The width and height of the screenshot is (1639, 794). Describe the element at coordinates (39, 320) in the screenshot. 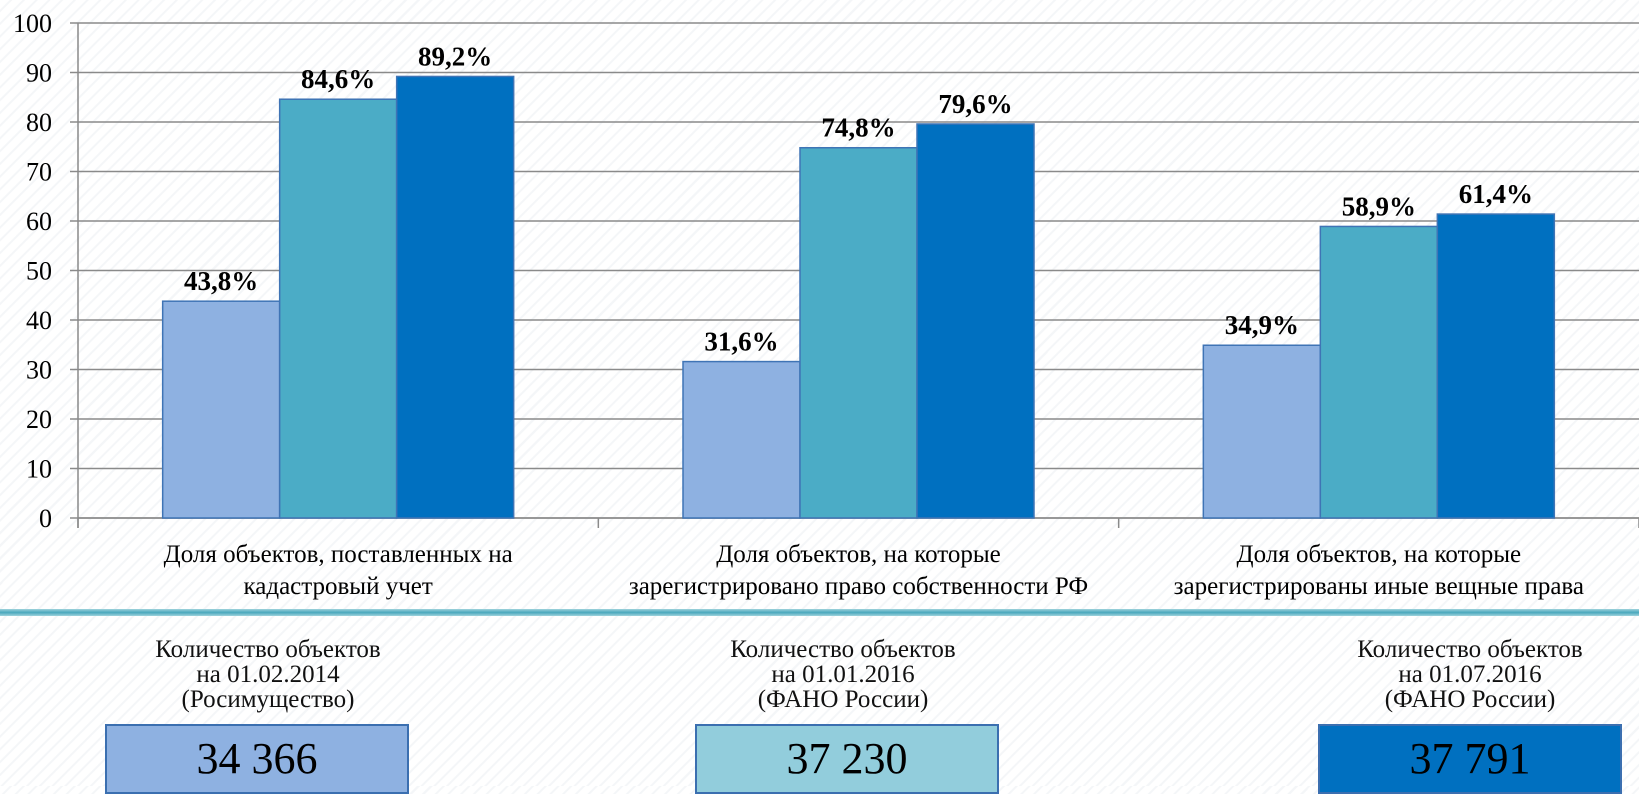

I see `y-tick-label: 40` at that location.